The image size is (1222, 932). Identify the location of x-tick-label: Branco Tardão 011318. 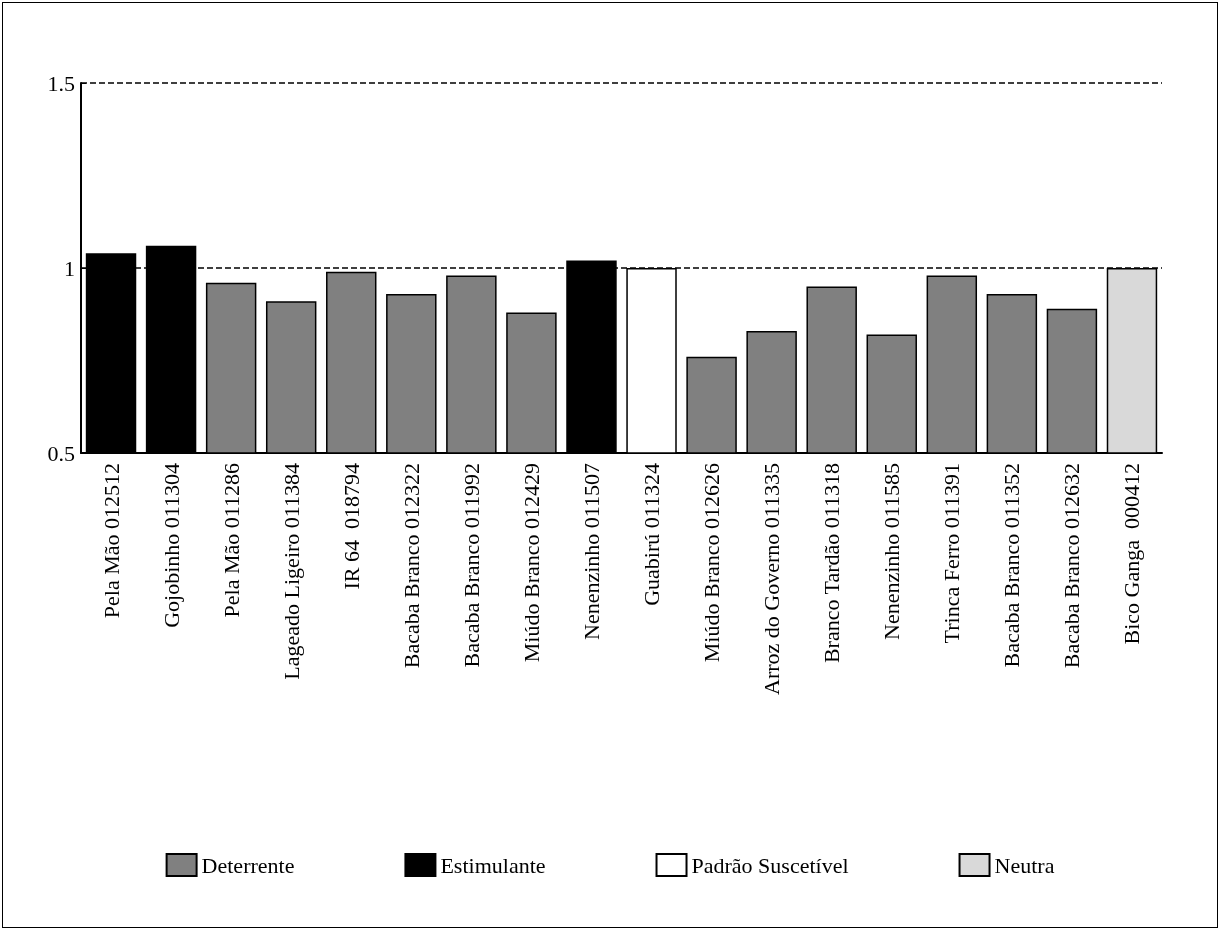
(832, 563).